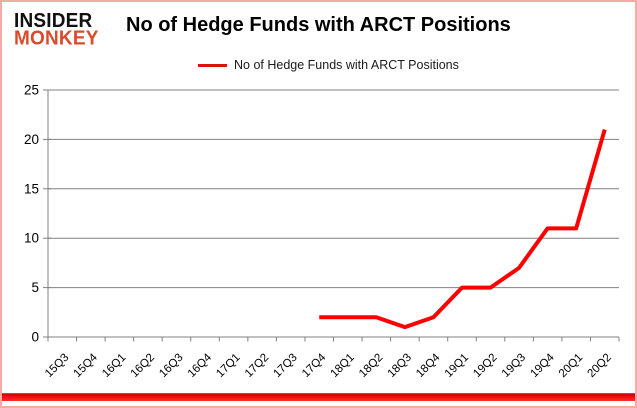  I want to click on x-tick-label: 16Q2, so click(143, 366).